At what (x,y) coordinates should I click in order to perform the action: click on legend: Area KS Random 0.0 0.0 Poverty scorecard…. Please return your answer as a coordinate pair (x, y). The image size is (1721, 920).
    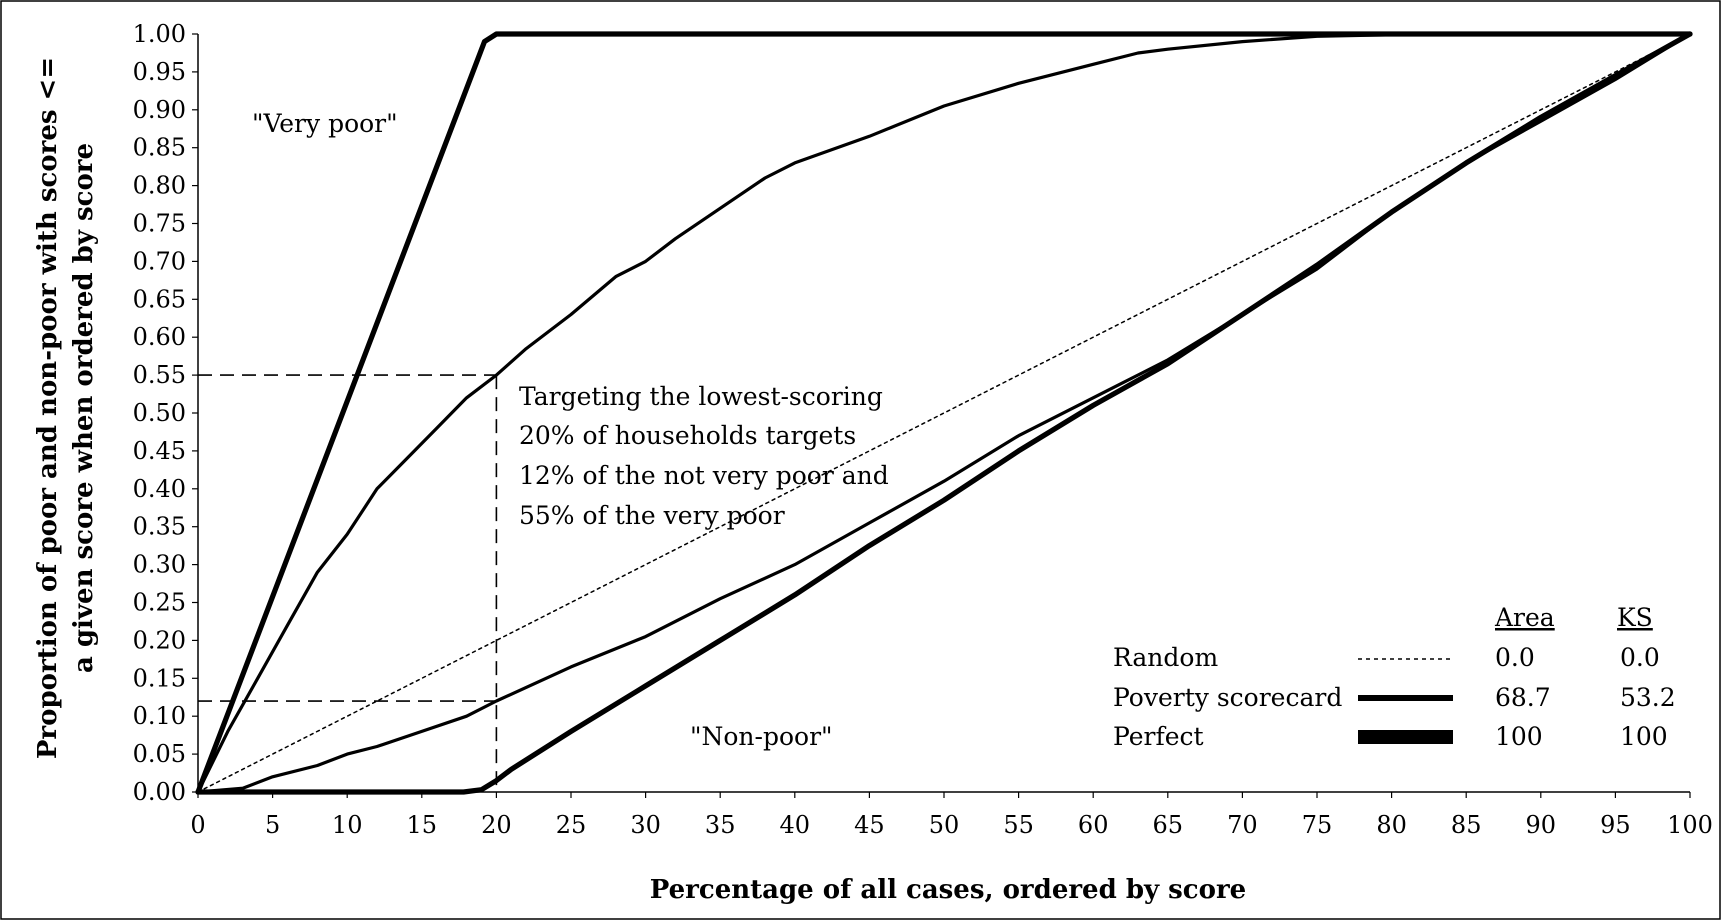
    Looking at the image, I should click on (1394, 677).